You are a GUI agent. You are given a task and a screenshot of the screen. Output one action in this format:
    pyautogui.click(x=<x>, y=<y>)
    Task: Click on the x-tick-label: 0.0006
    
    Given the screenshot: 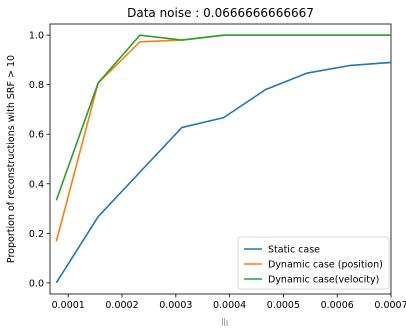 What is the action you would take?
    pyautogui.click(x=337, y=305)
    